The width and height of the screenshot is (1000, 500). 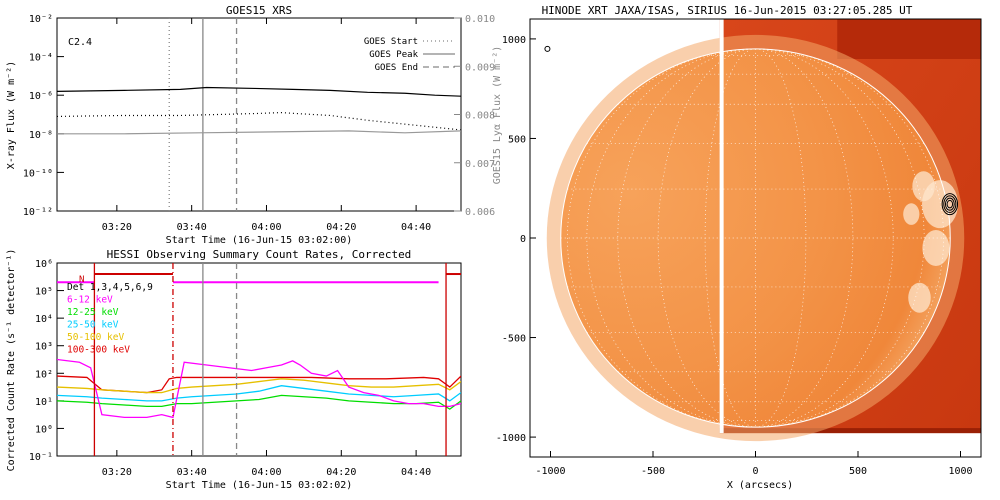 I want to click on goes-y-ticks-right: 0.010 0.009 0.008 0.007 0.006, so click(x=474, y=116).